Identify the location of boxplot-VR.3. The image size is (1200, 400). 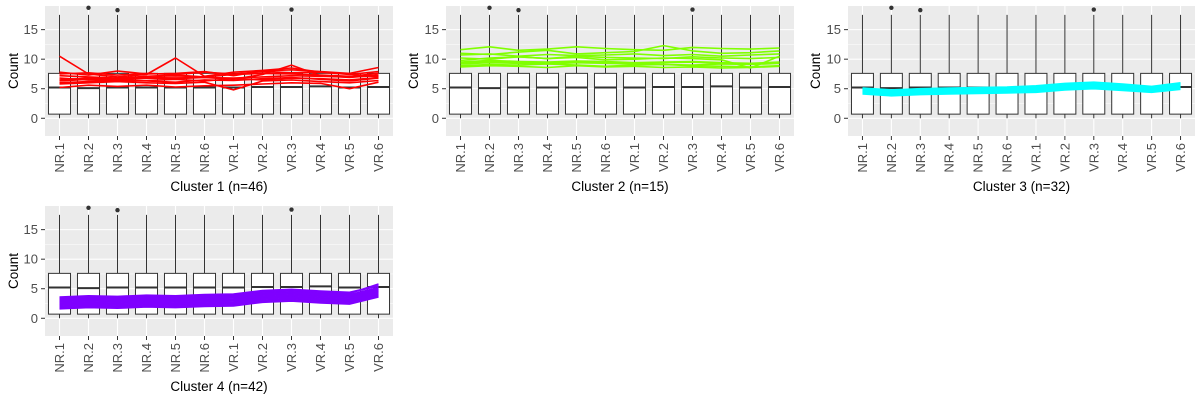
(692, 63).